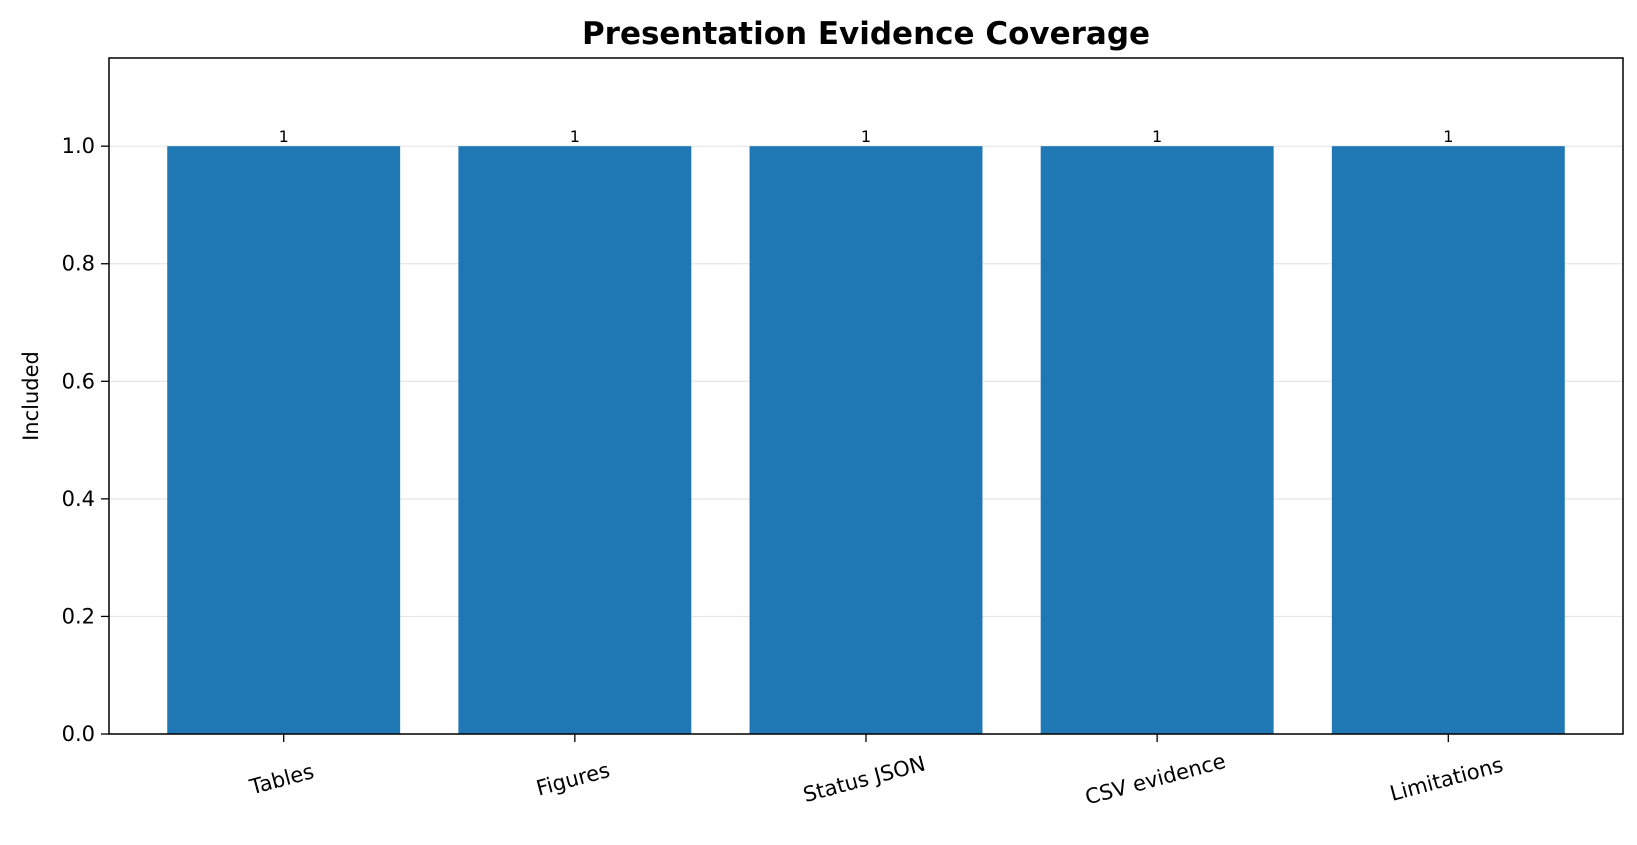 The height and width of the screenshot is (845, 1637). Describe the element at coordinates (866, 34) in the screenshot. I see `chart-title: Presentation Evidence Coverage` at that location.